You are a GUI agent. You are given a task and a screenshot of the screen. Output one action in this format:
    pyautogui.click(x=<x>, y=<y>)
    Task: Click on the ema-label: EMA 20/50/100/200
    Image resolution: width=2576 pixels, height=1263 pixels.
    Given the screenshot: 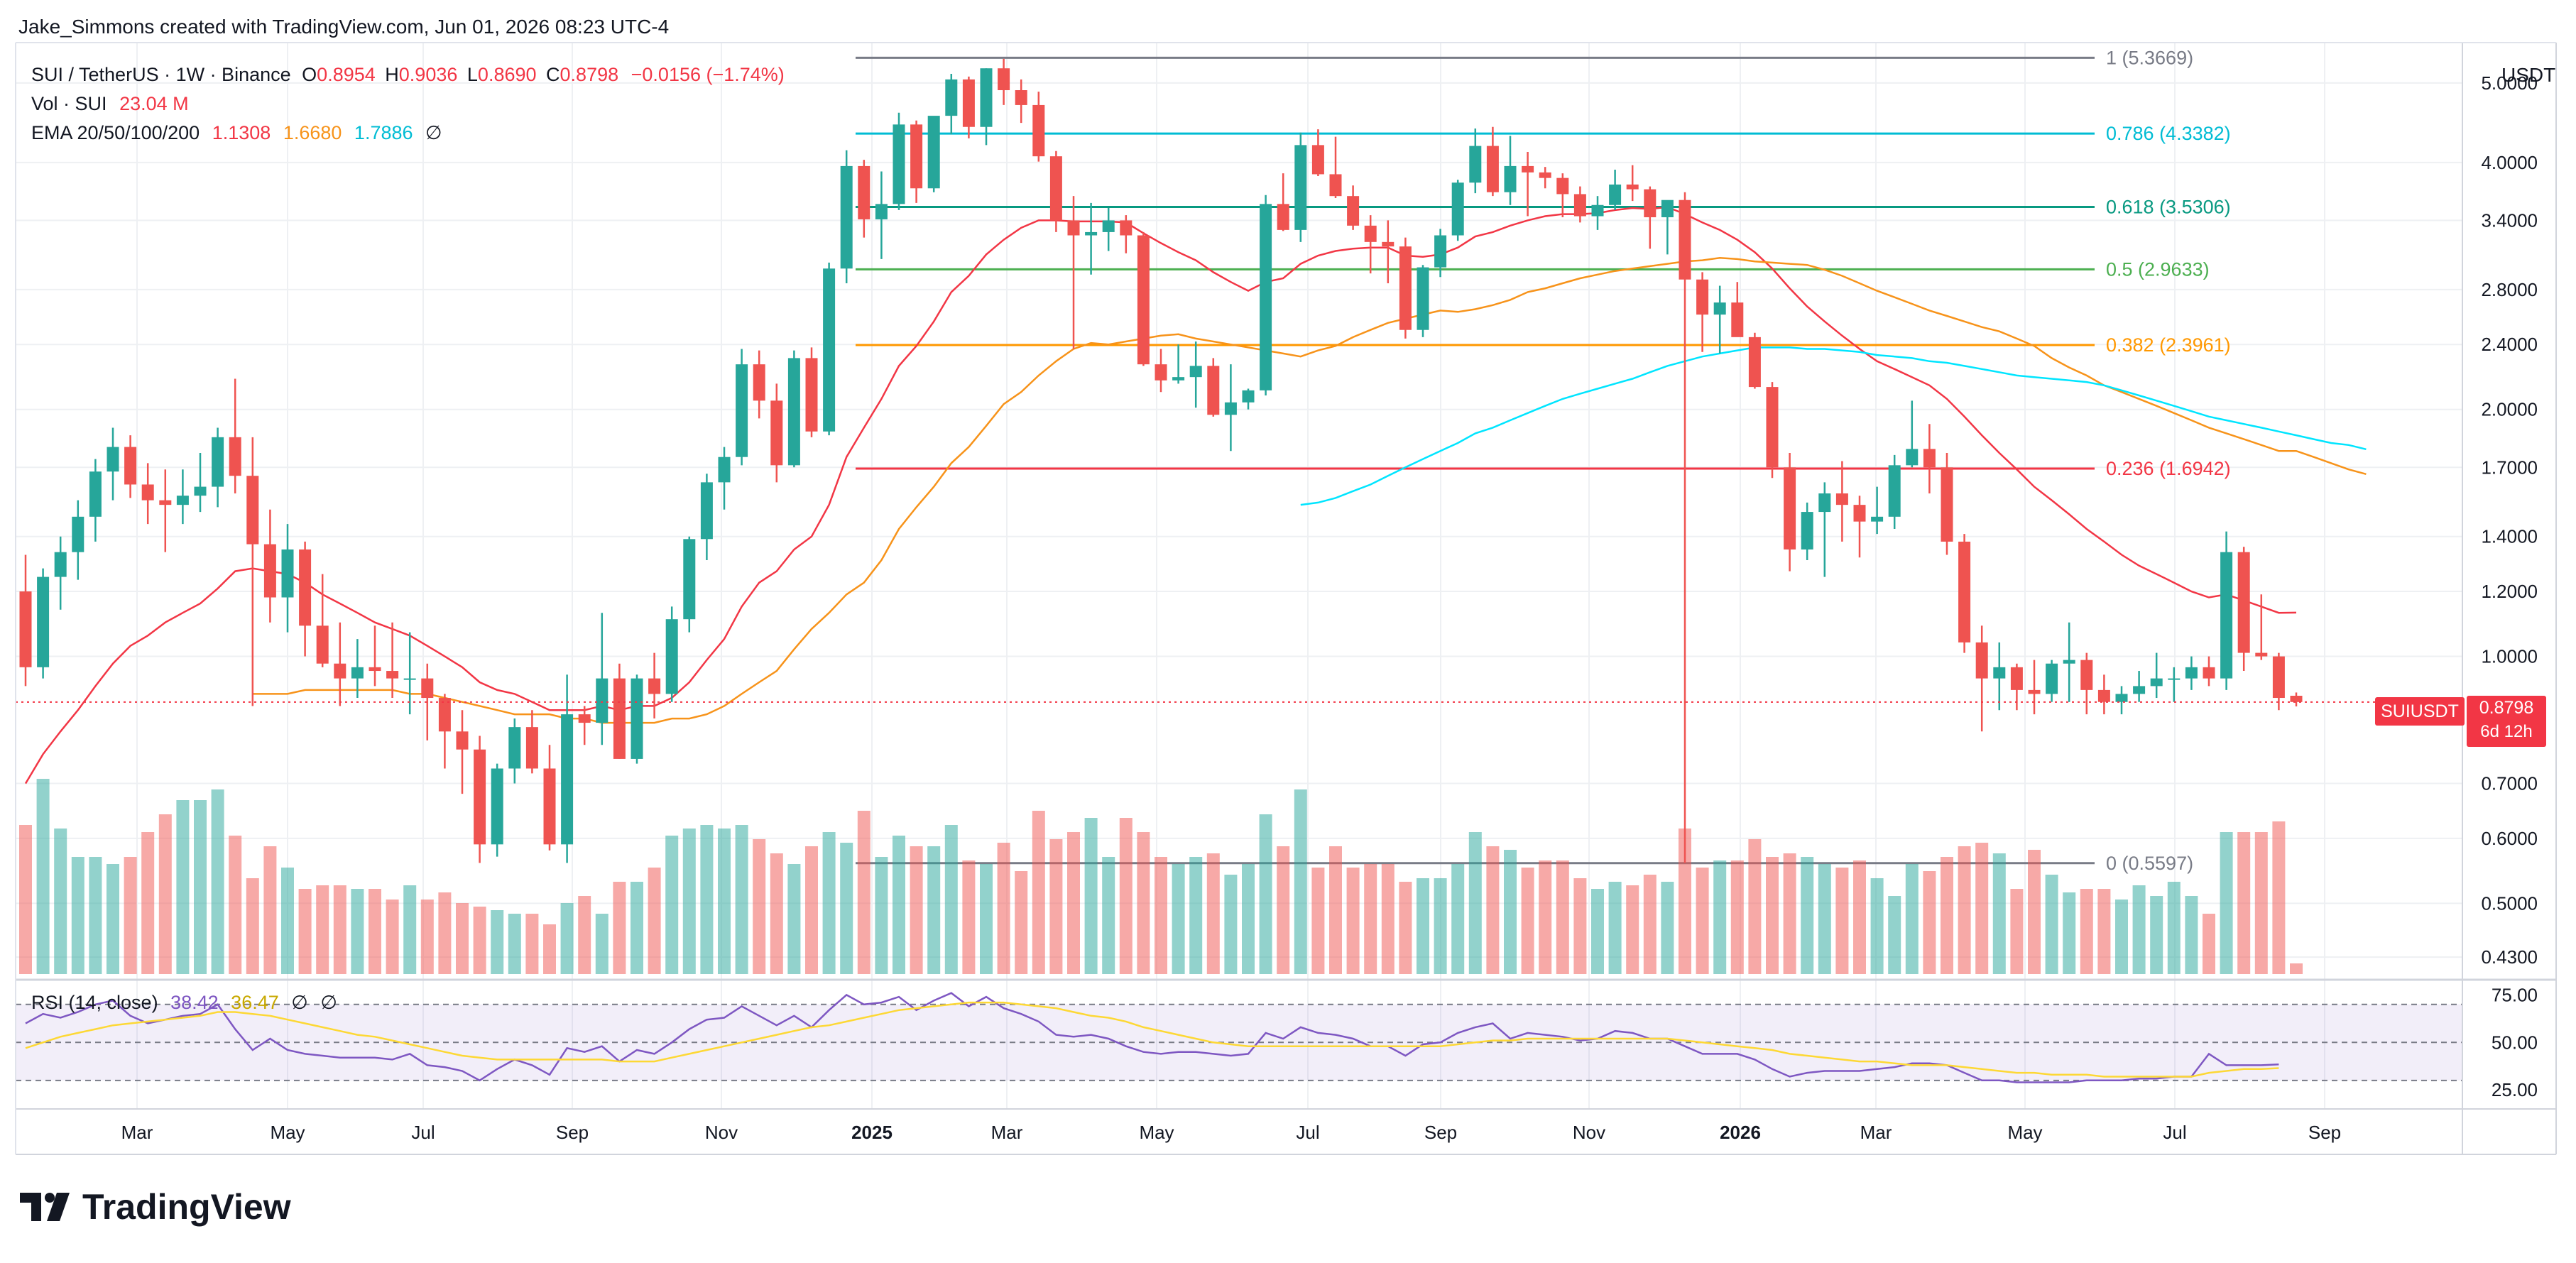 What is the action you would take?
    pyautogui.click(x=115, y=132)
    